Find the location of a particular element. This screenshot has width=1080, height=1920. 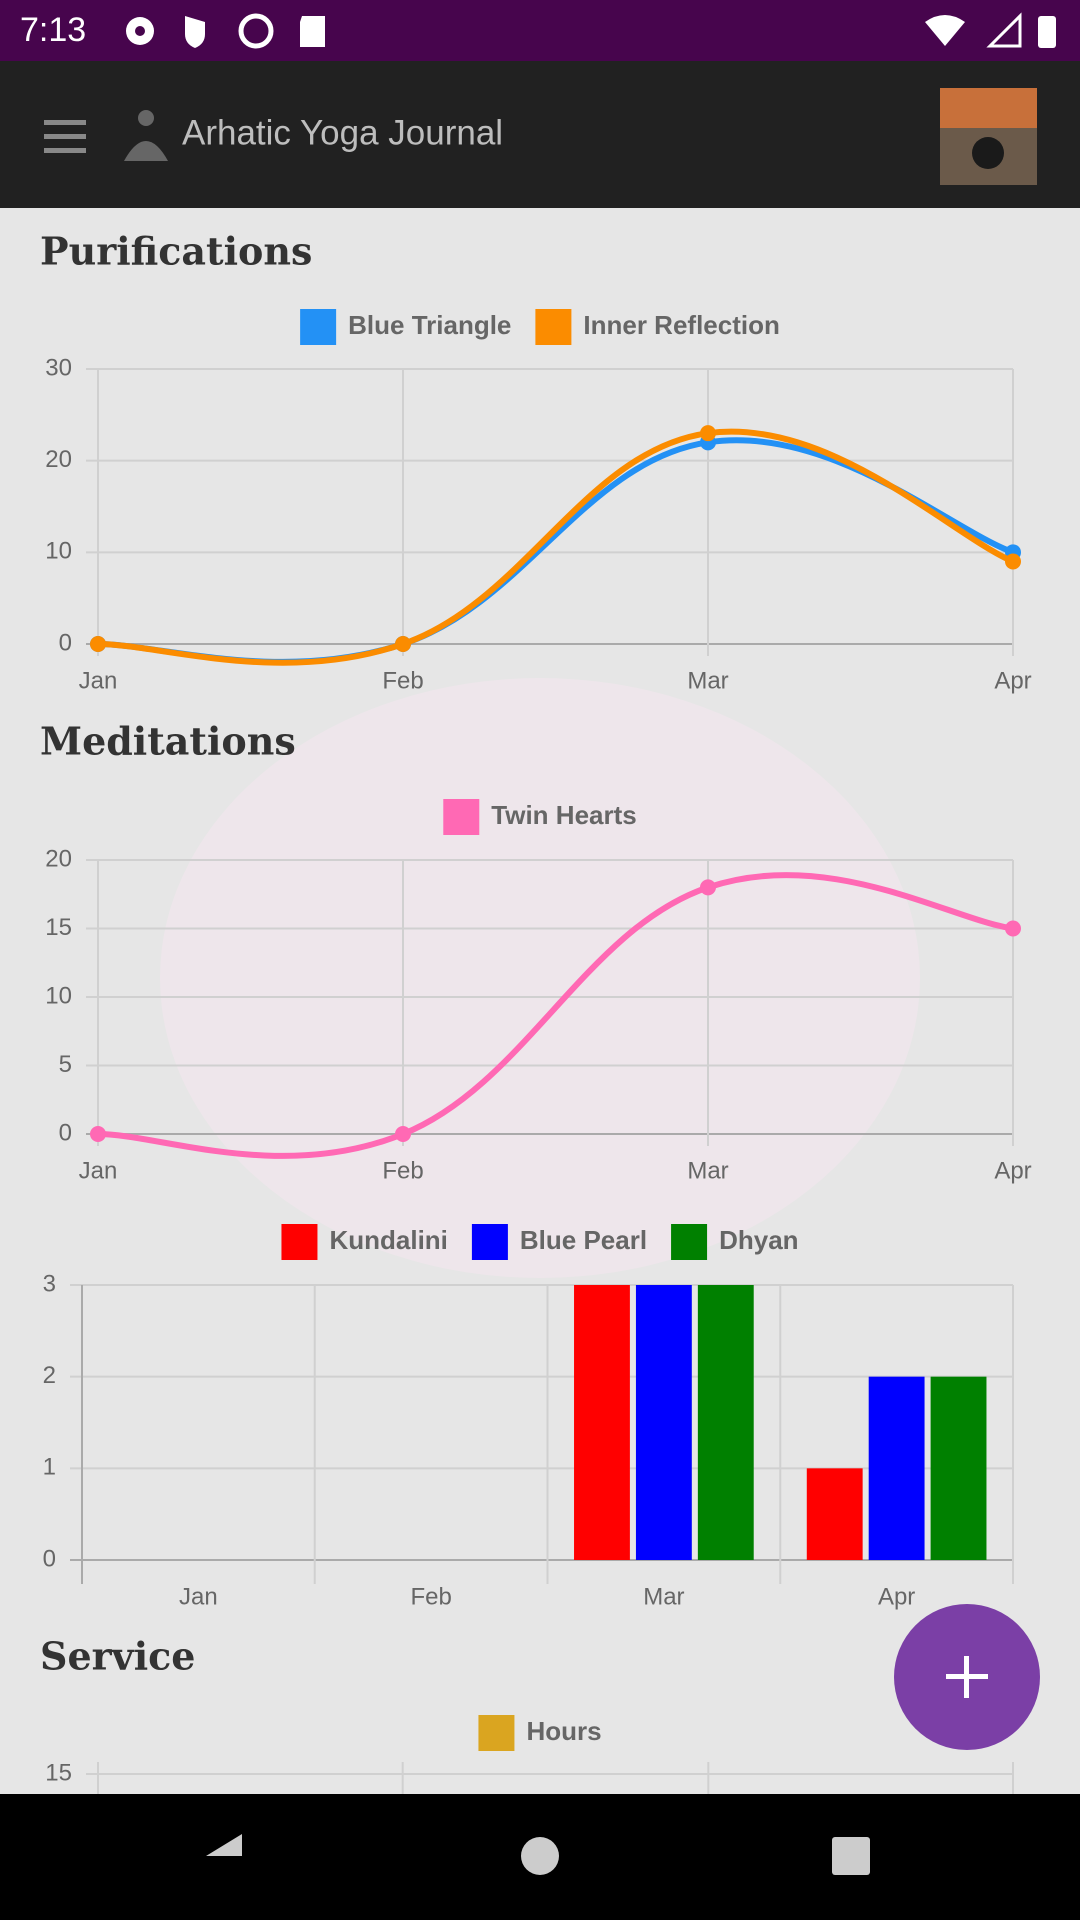

back-button is located at coordinates (224, 1856).